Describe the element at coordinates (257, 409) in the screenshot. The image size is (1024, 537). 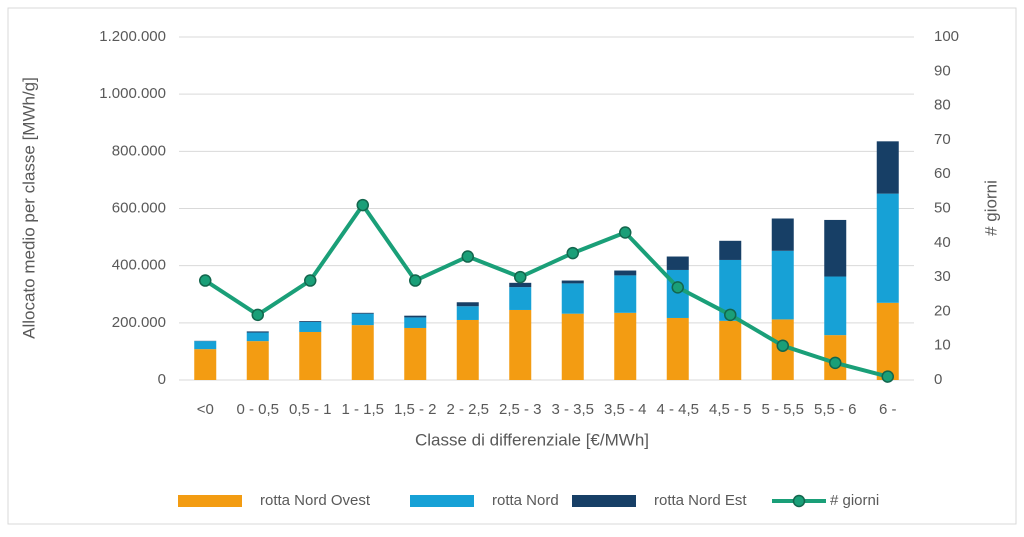
I see `x-tick-label: 0 - 0,5` at that location.